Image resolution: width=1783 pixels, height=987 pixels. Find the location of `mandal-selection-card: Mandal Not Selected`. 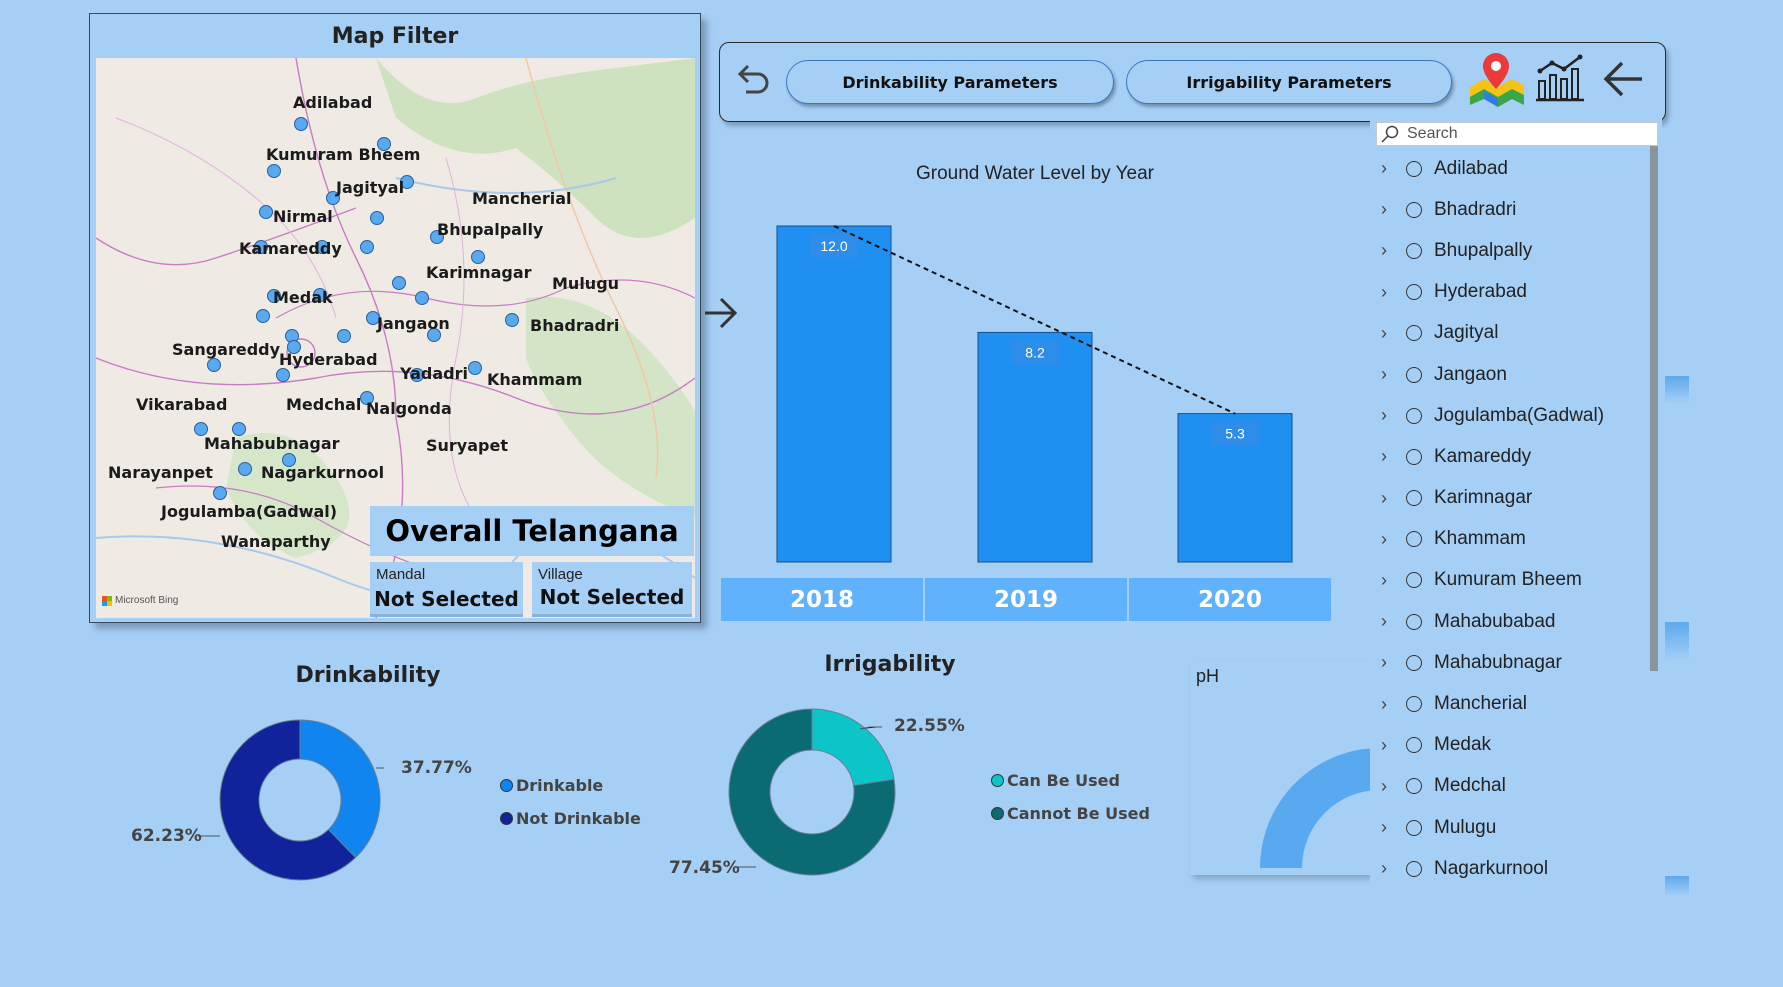

mandal-selection-card: Mandal Not Selected is located at coordinates (446, 589).